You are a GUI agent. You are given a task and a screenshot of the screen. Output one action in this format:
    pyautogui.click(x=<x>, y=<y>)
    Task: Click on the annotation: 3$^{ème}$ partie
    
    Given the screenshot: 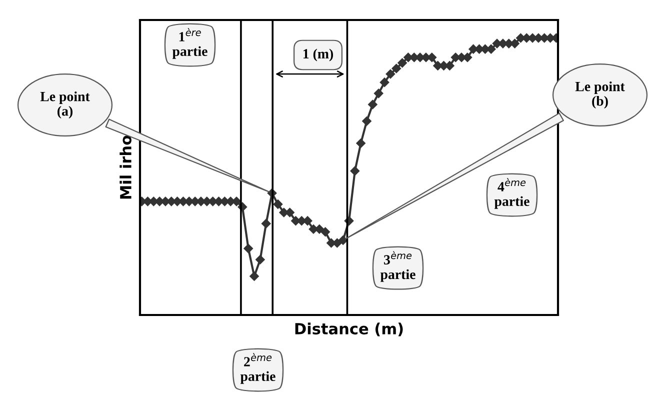 What is the action you would take?
    pyautogui.click(x=398, y=266)
    